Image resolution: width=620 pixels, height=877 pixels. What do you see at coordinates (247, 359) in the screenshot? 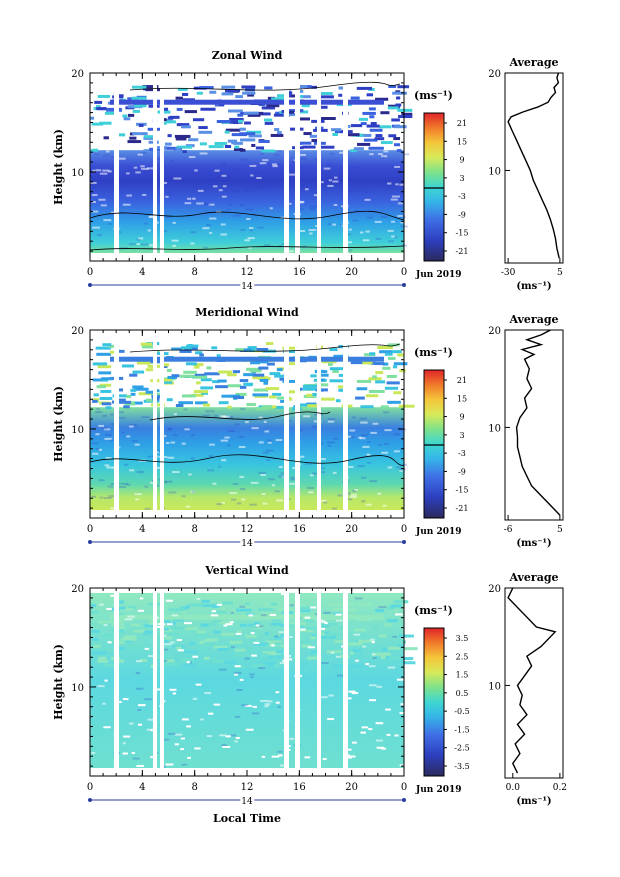
I see `heatmap-band` at bounding box center [247, 359].